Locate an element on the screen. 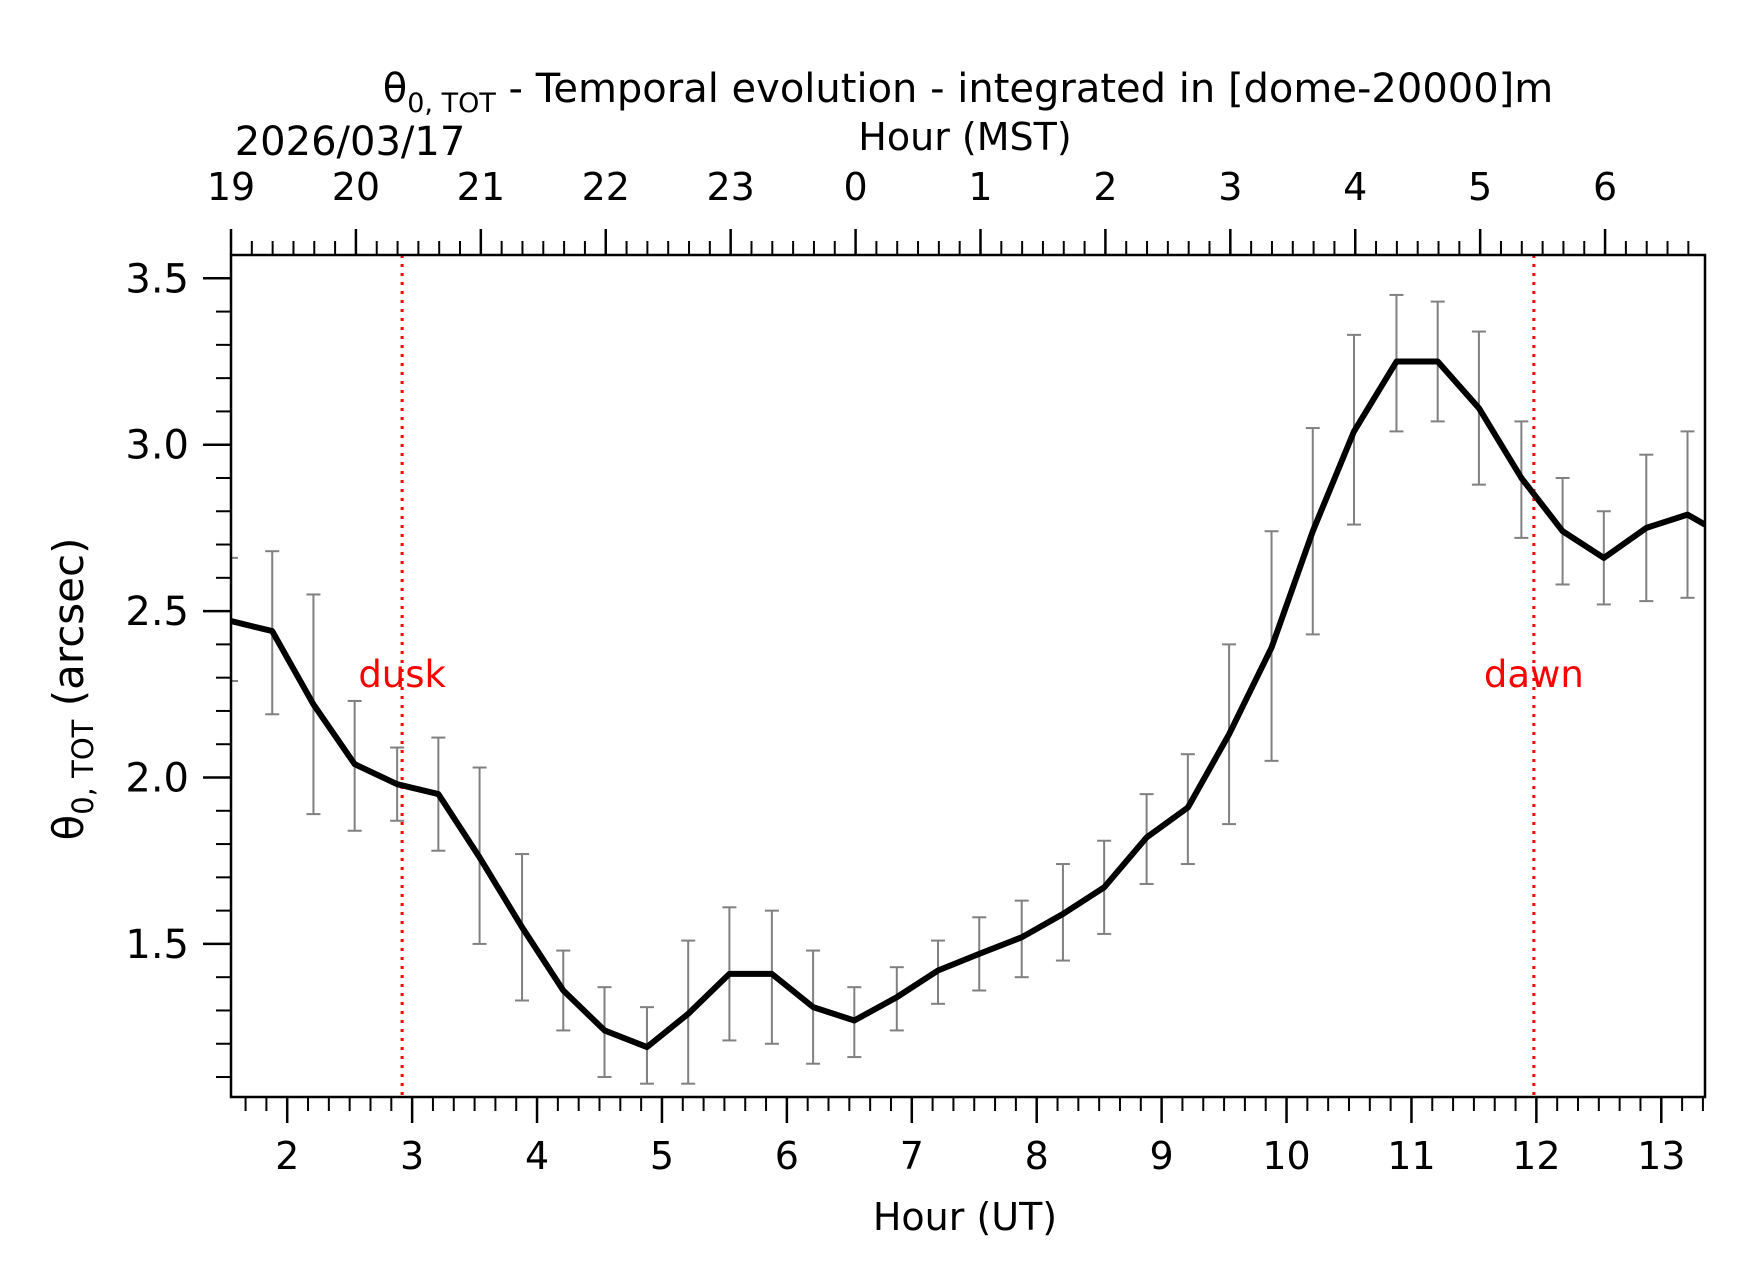  y-tick-label: 3.5 is located at coordinates (157, 279).